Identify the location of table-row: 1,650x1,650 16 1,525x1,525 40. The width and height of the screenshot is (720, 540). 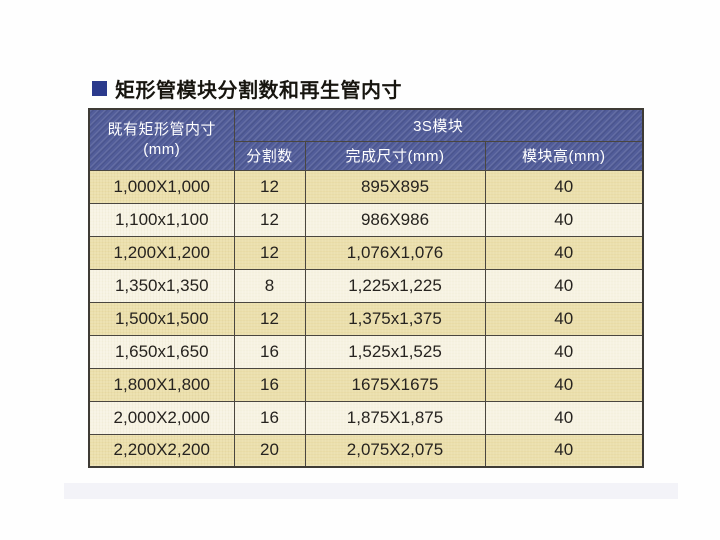
(366, 351).